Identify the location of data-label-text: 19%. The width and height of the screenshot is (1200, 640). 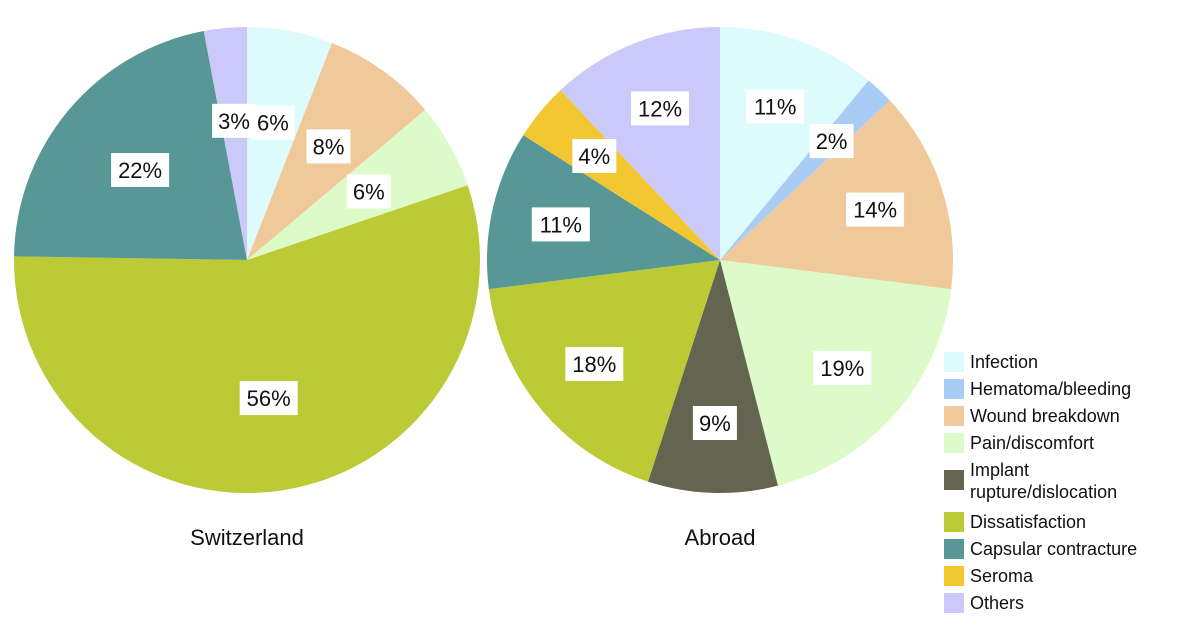
(842, 368).